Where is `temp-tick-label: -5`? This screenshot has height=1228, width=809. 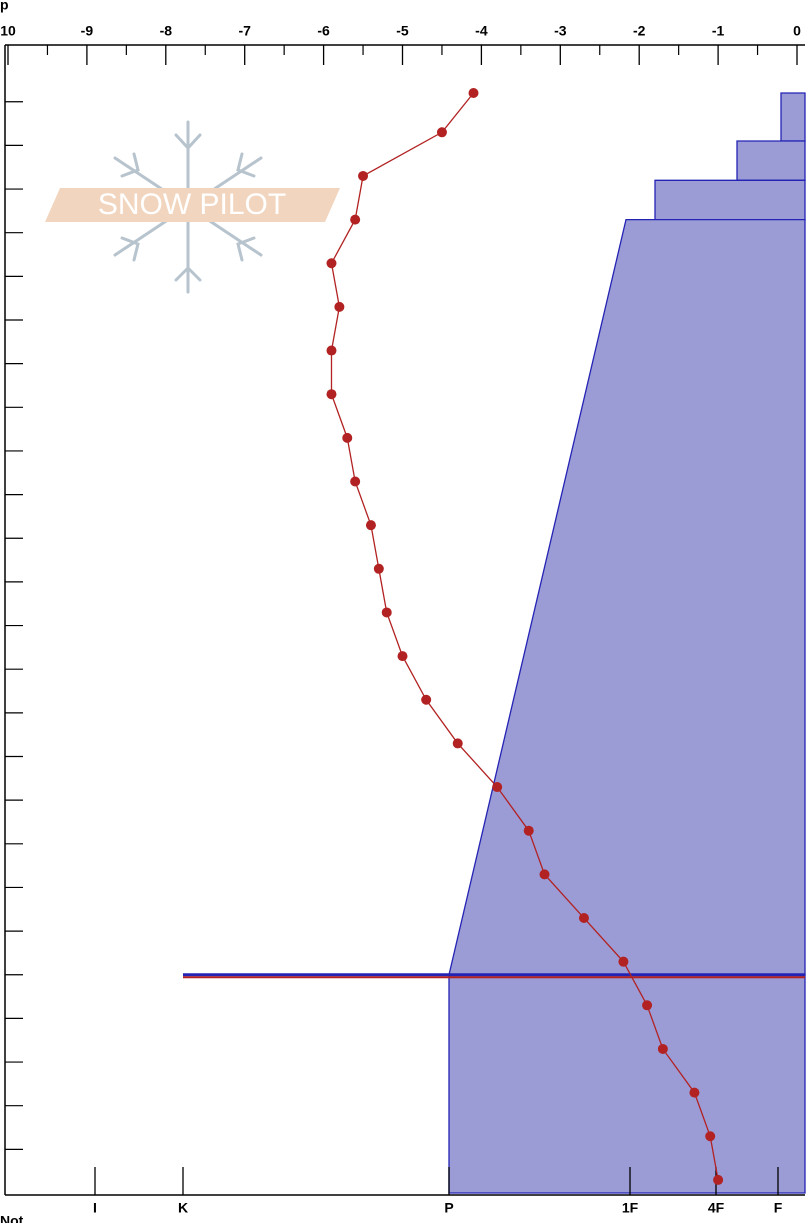
temp-tick-label: -5 is located at coordinates (402, 31).